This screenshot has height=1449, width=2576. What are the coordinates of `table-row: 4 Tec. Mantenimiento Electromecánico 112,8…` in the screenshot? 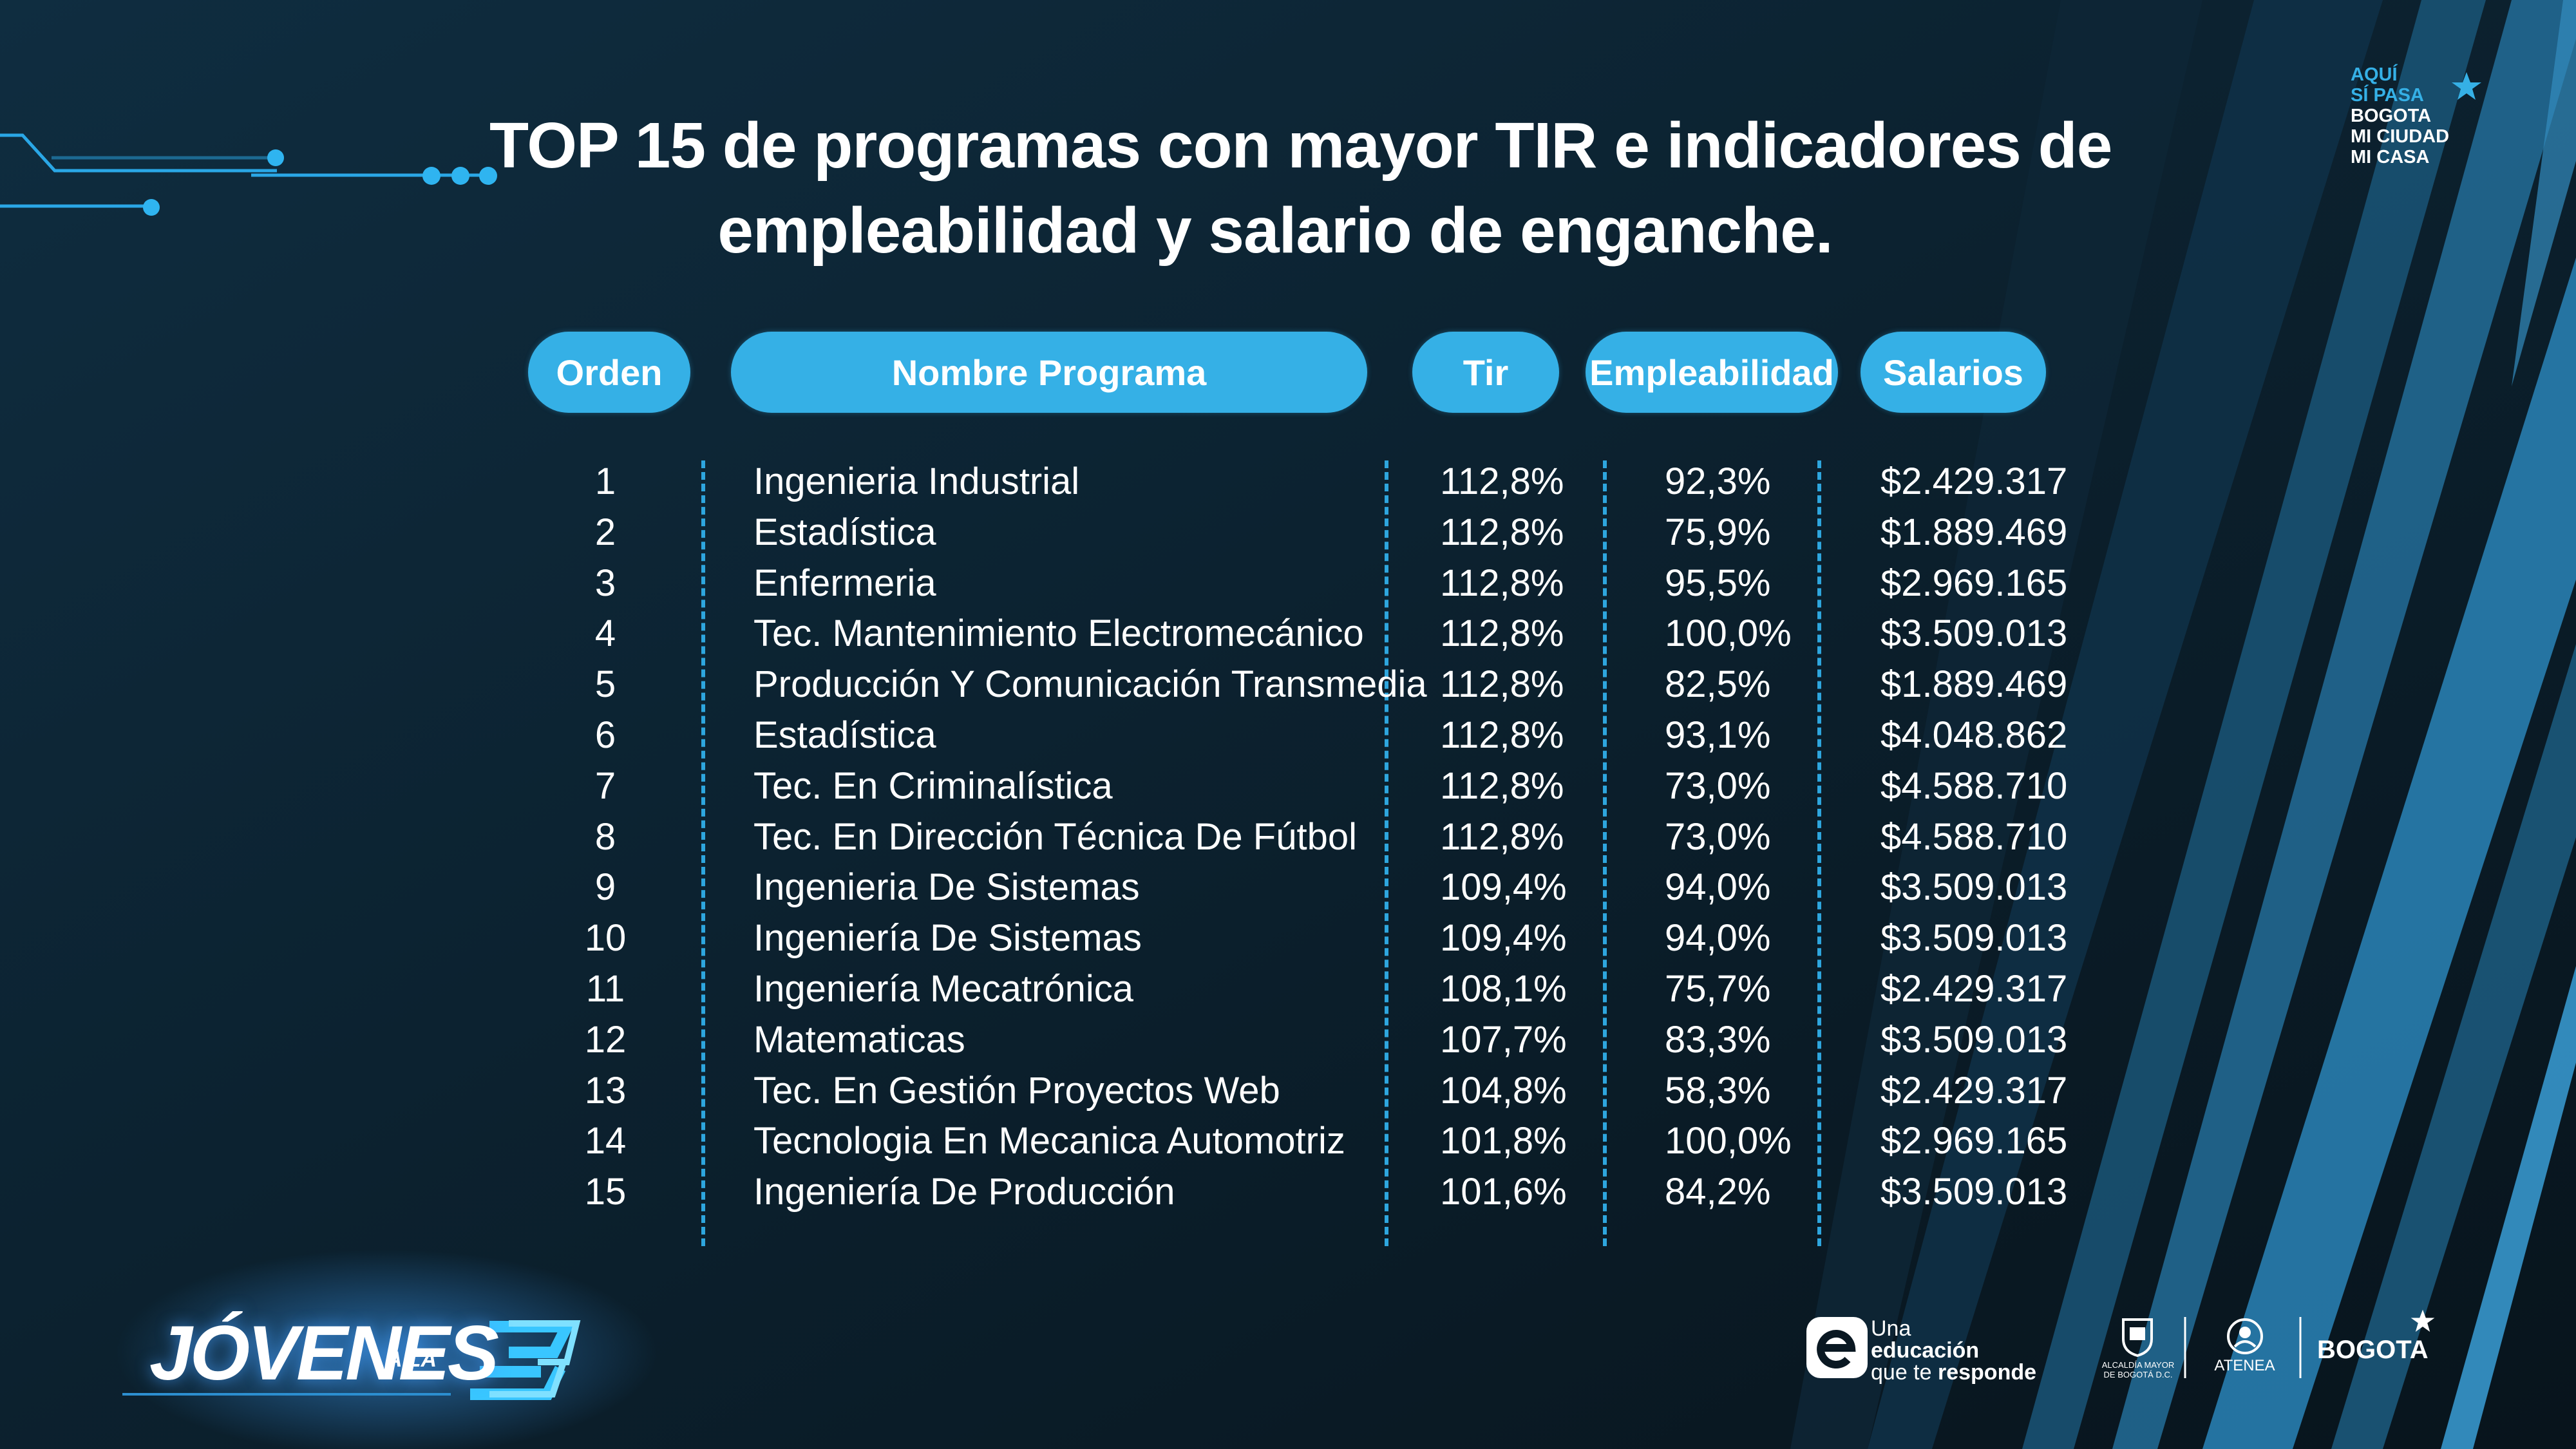 It's located at (1288, 634).